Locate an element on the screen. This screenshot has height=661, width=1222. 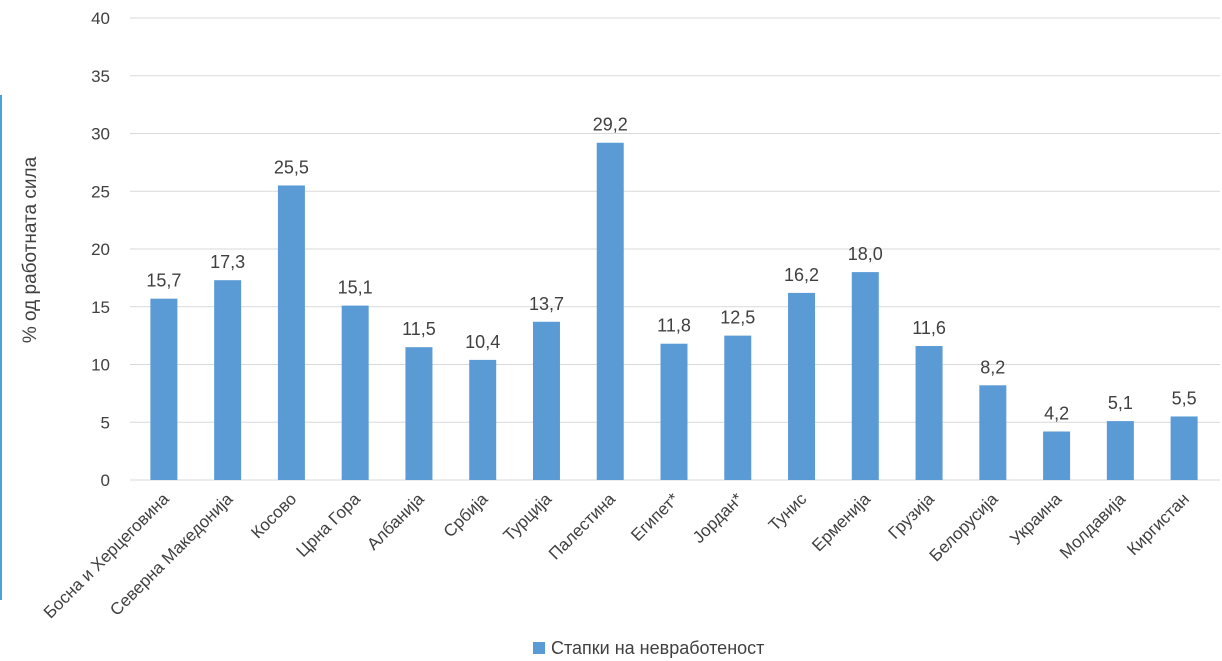
category-label: Босна и Херцеговина is located at coordinates (106, 555).